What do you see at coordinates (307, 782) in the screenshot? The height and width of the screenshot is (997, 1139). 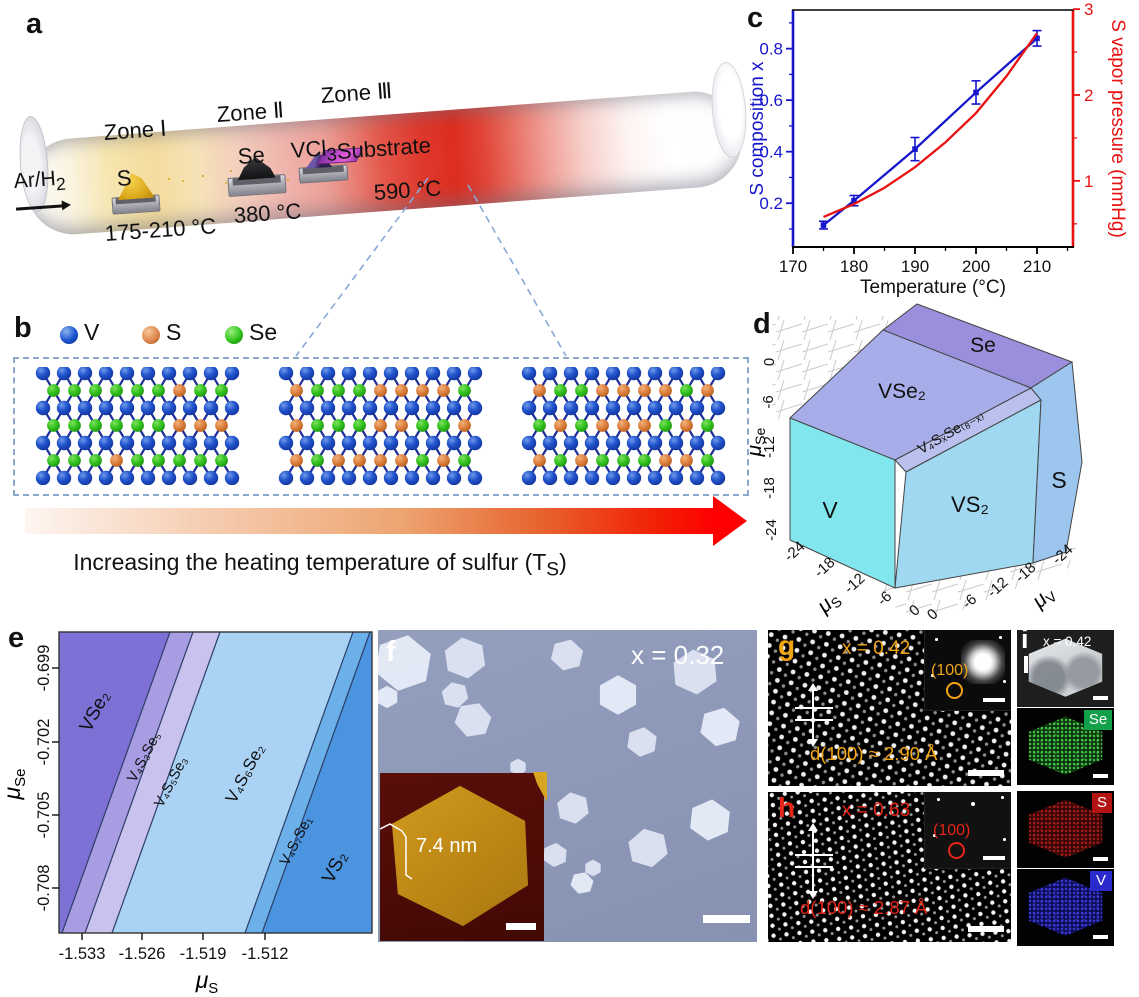 I see `region-v4s7se1` at bounding box center [307, 782].